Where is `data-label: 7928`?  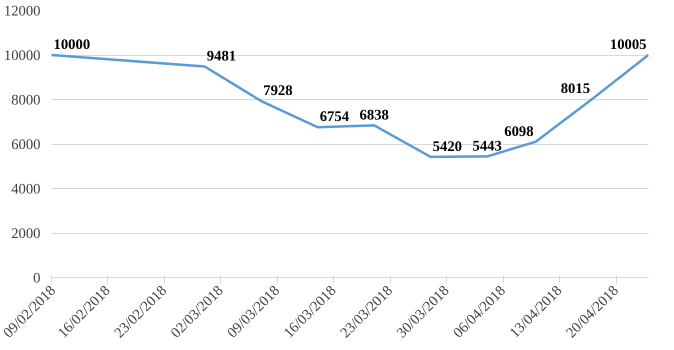 data-label: 7928 is located at coordinates (278, 91).